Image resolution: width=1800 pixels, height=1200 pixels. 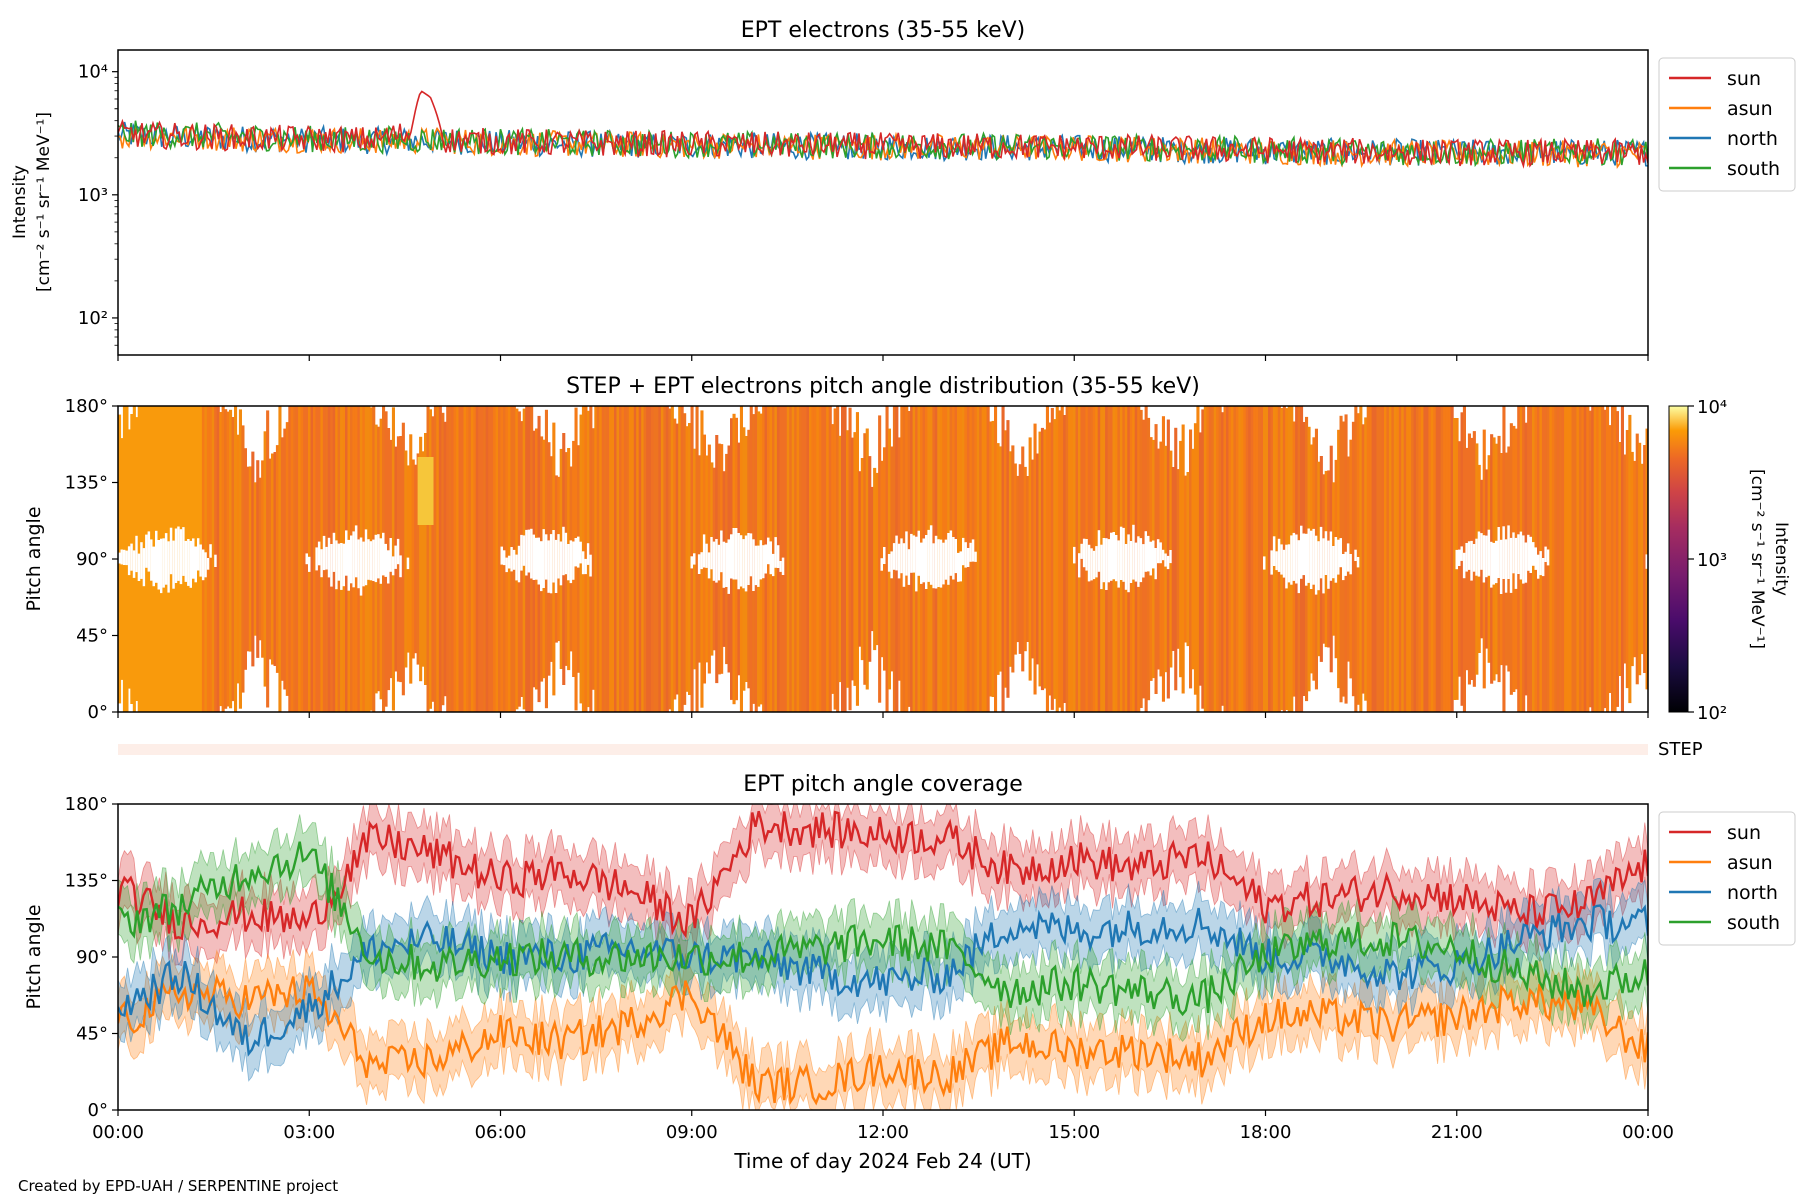 I want to click on panel1-x-ticks, so click(x=883, y=358).